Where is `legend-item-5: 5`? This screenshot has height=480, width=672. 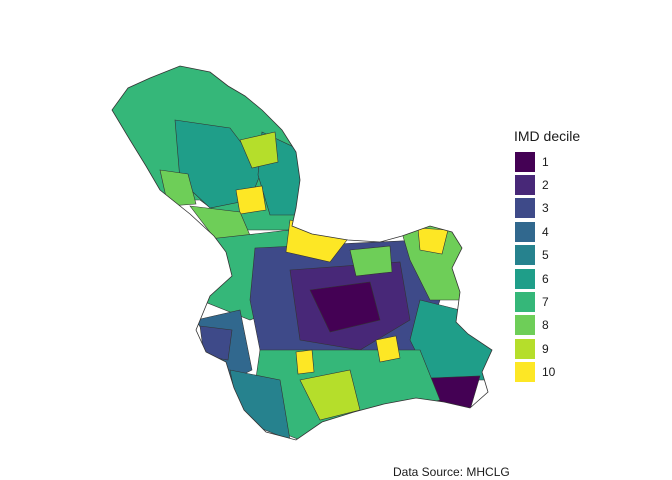 legend-item-5: 5 is located at coordinates (547, 255).